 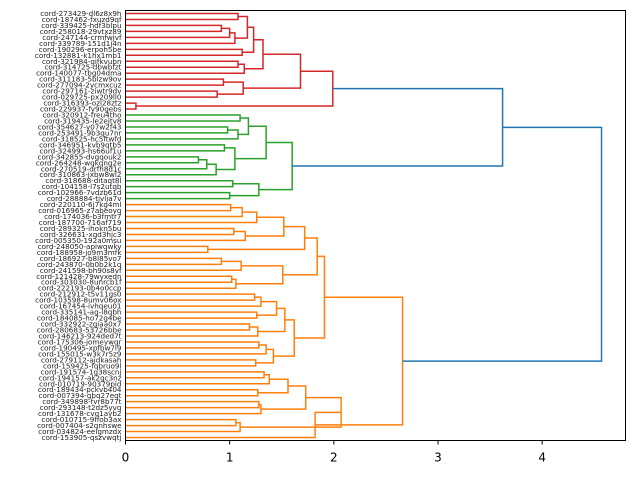 What do you see at coordinates (82, 437) in the screenshot?
I see `leaf-label: cord-153905-qszvwqtj` at bounding box center [82, 437].